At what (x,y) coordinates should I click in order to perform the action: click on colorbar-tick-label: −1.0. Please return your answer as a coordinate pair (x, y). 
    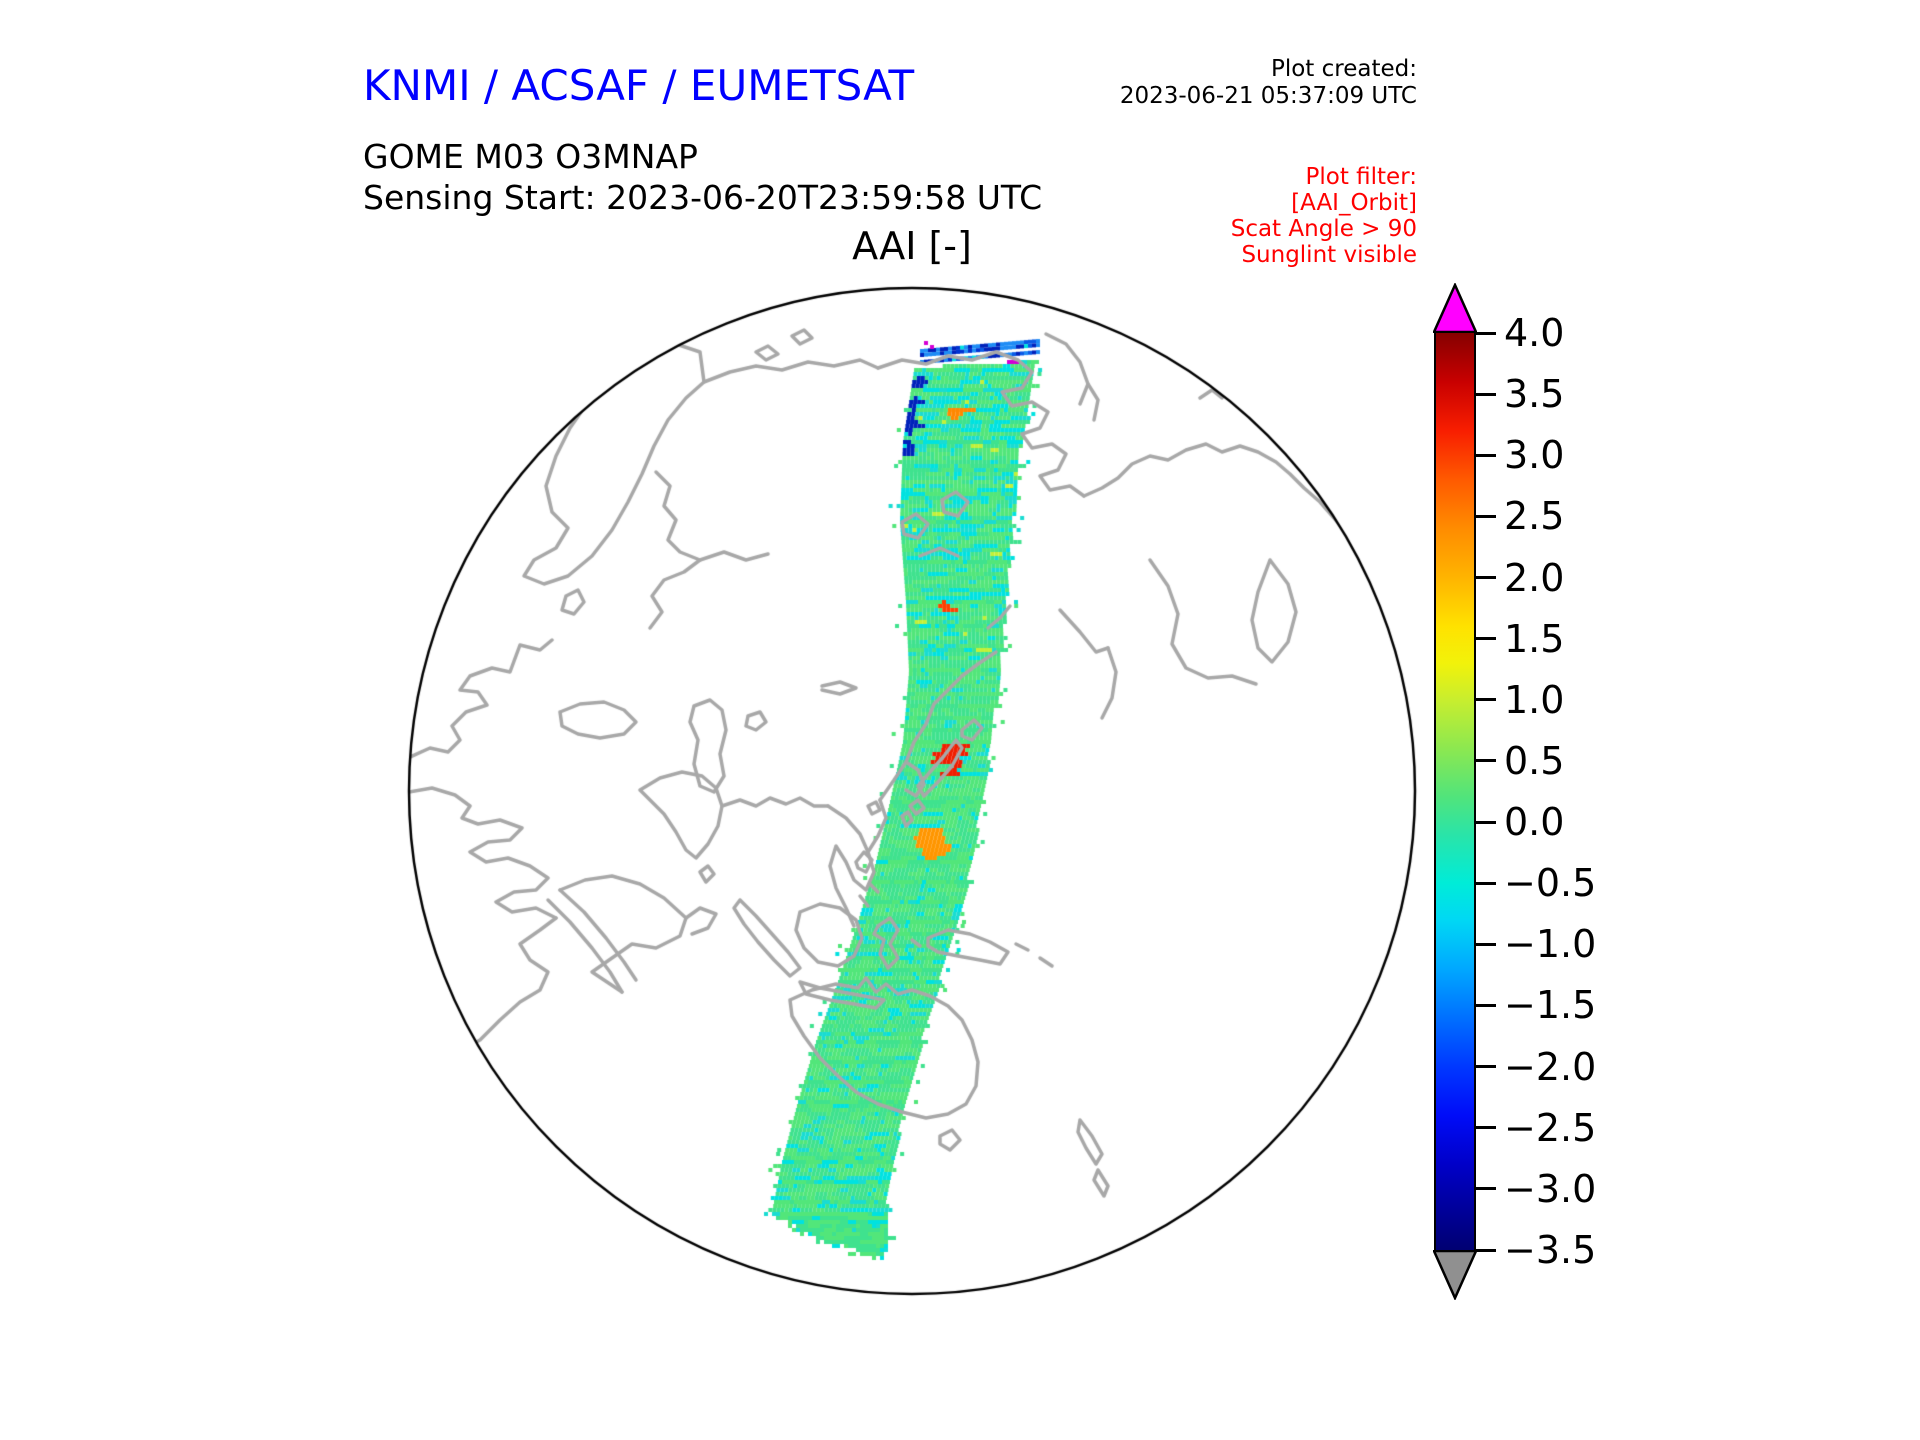
    Looking at the image, I should click on (1550, 944).